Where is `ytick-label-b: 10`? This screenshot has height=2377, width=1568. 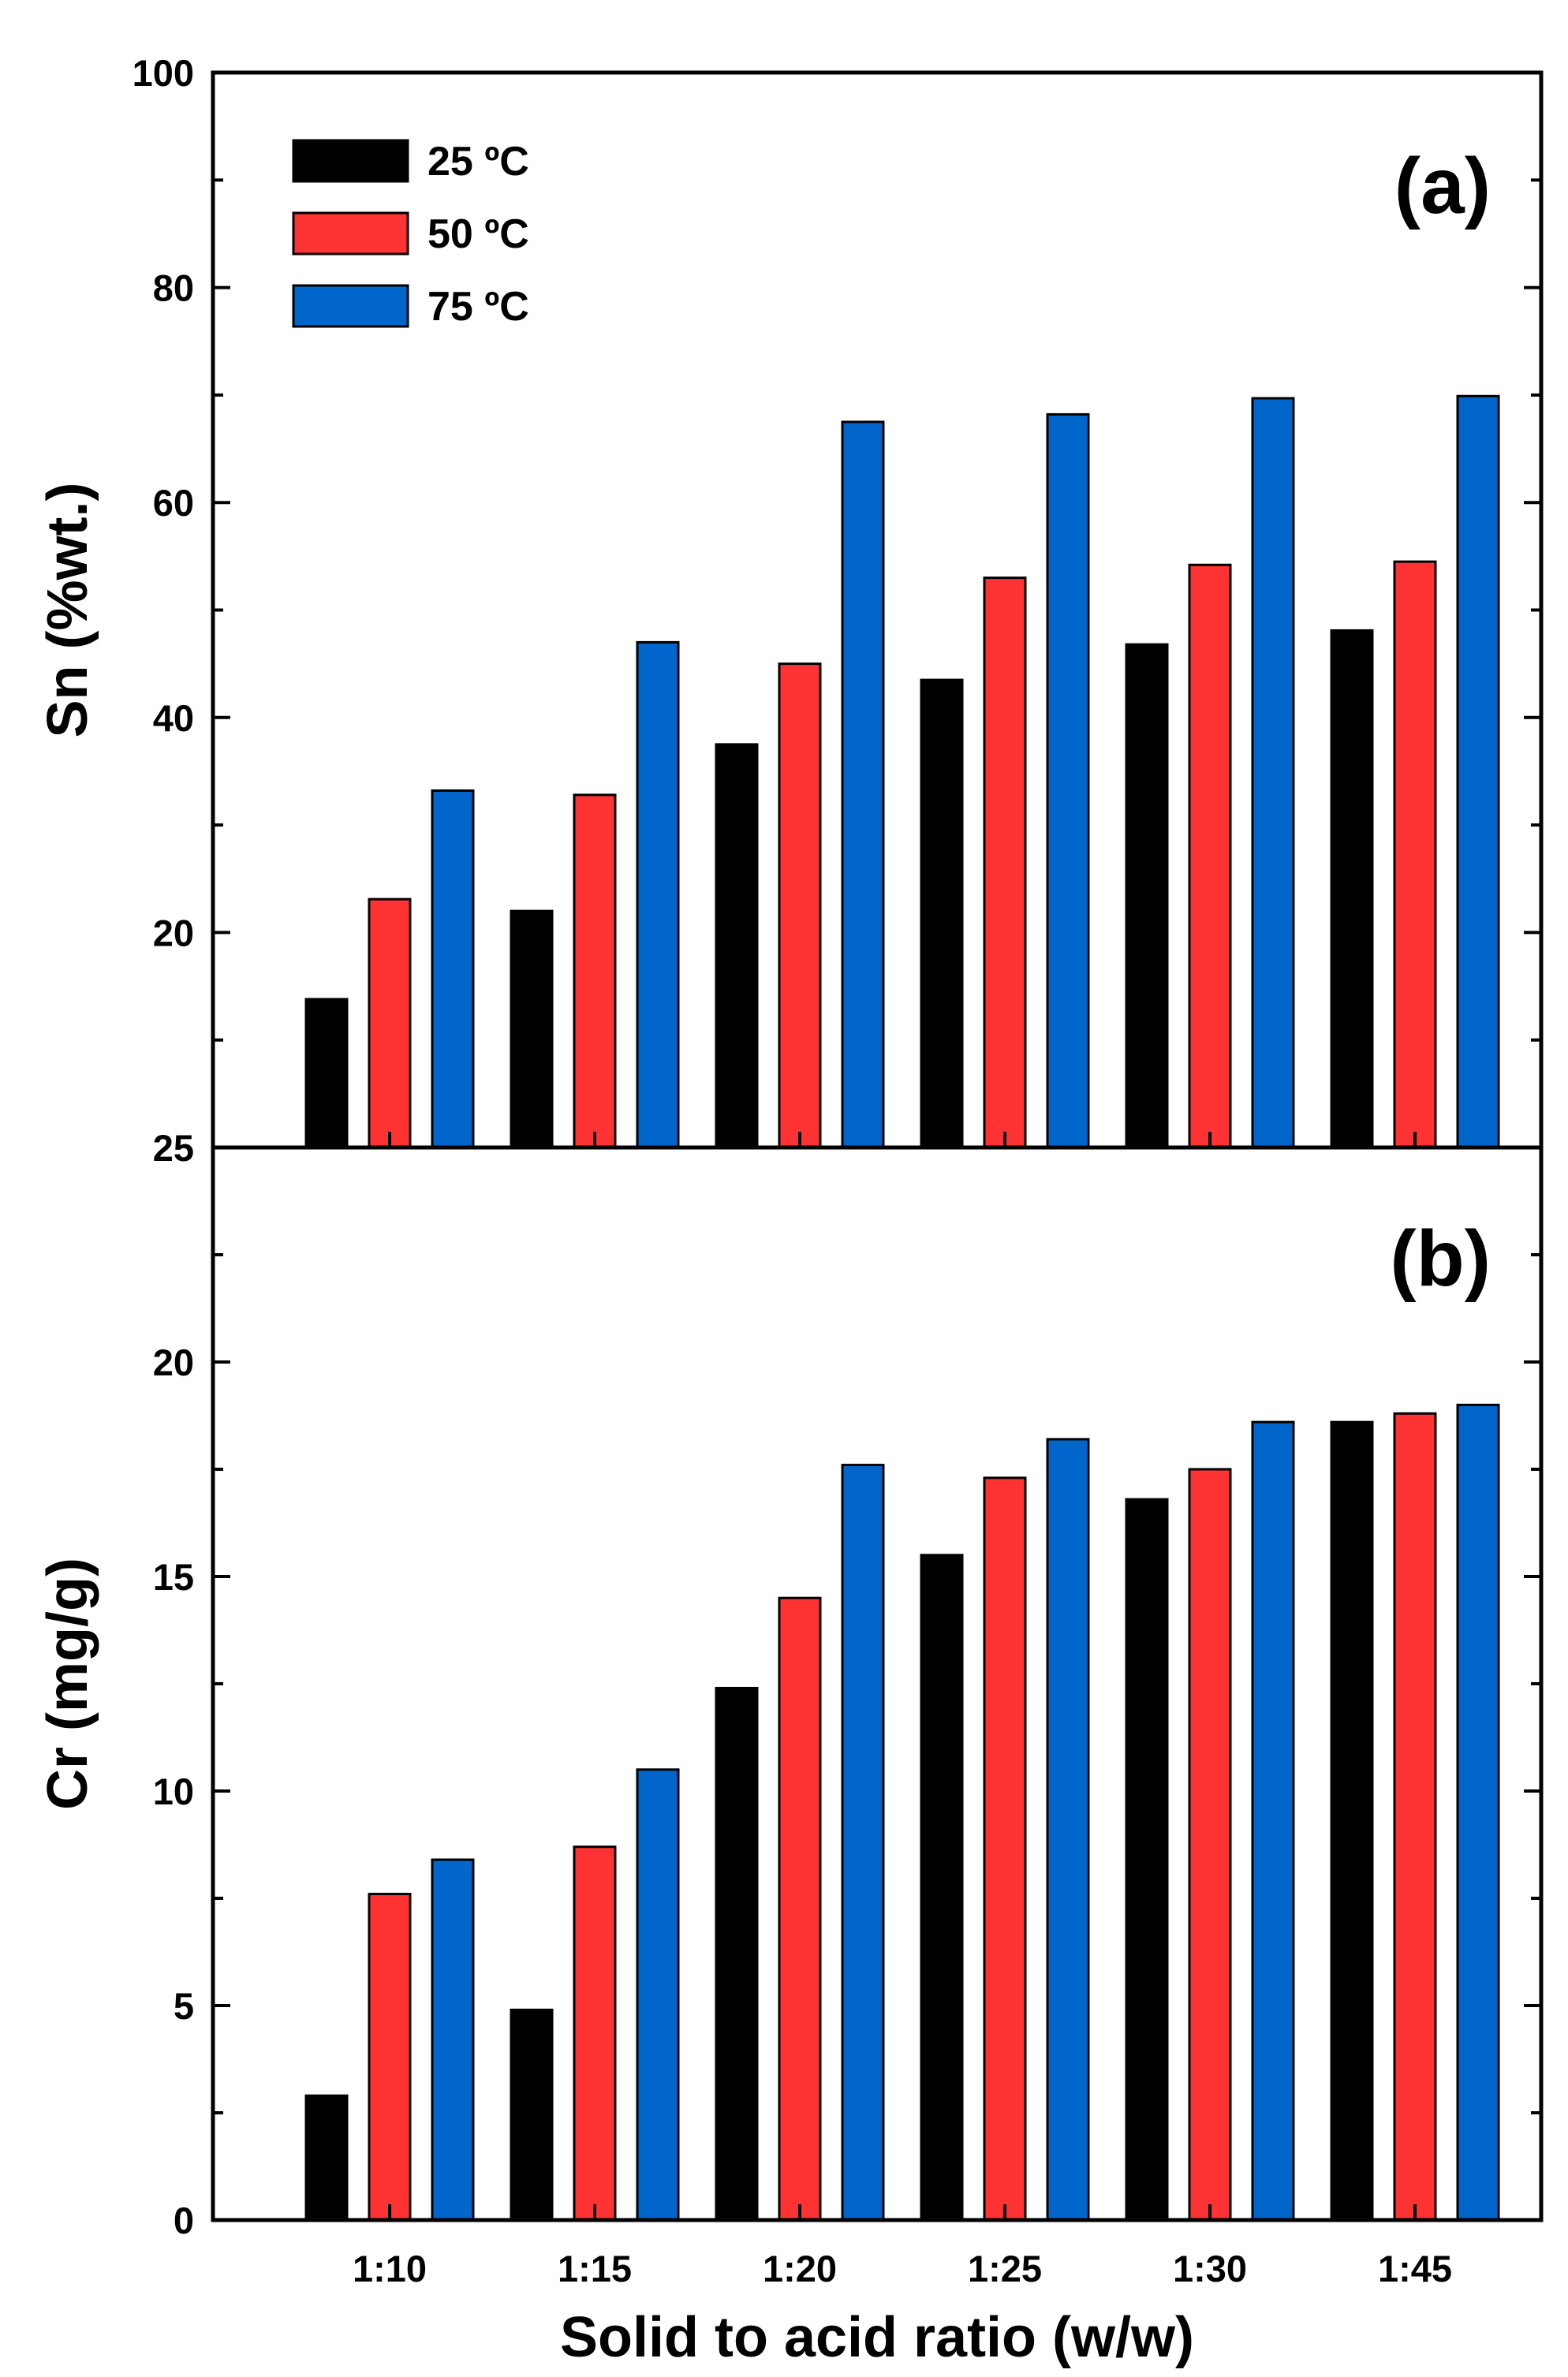 ytick-label-b: 10 is located at coordinates (173, 1791).